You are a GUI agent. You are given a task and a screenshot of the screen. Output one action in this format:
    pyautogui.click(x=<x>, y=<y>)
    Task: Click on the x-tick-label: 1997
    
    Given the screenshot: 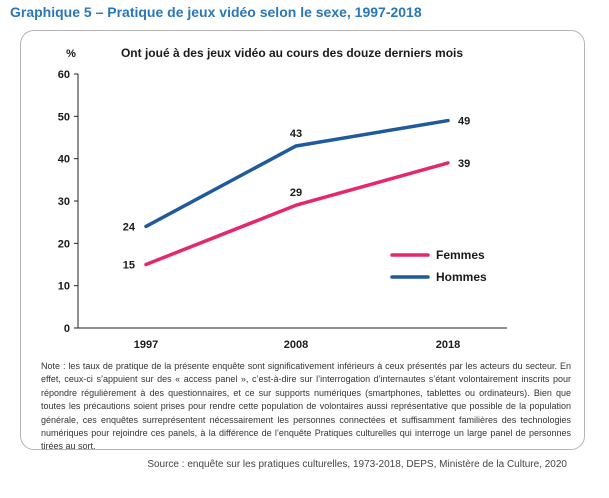 What is the action you would take?
    pyautogui.click(x=146, y=345)
    